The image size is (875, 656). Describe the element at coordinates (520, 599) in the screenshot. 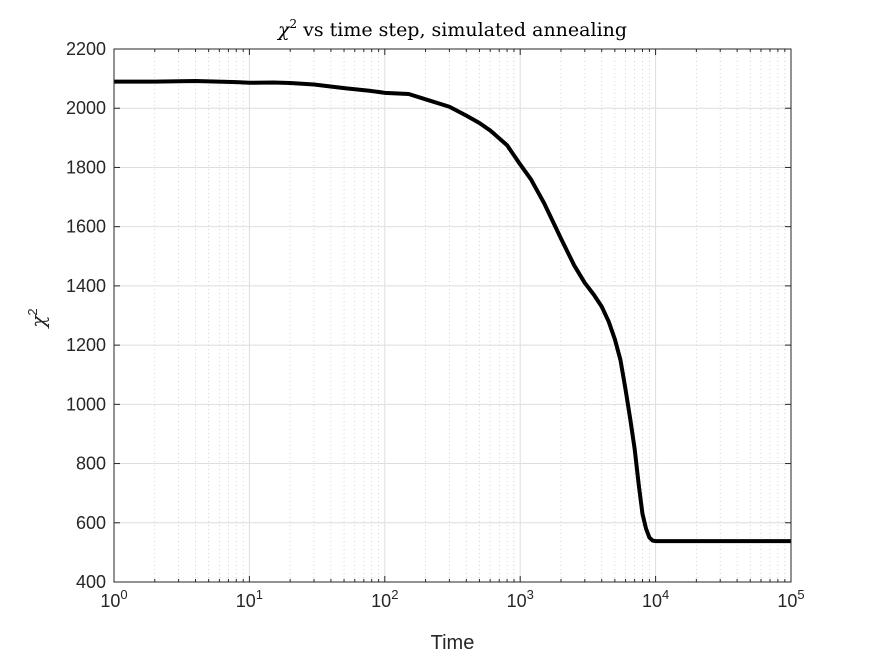

I see `x-tick-label: 10³` at that location.